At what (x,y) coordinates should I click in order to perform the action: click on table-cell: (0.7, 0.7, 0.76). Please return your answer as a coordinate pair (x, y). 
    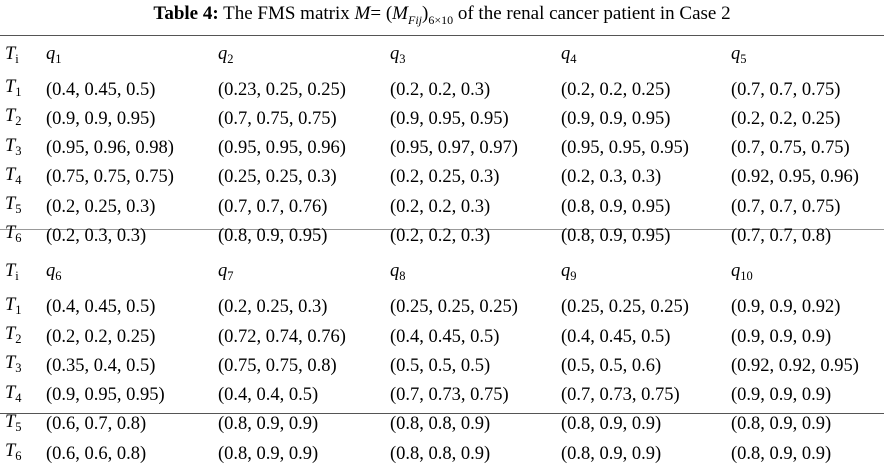
    Looking at the image, I should click on (273, 206).